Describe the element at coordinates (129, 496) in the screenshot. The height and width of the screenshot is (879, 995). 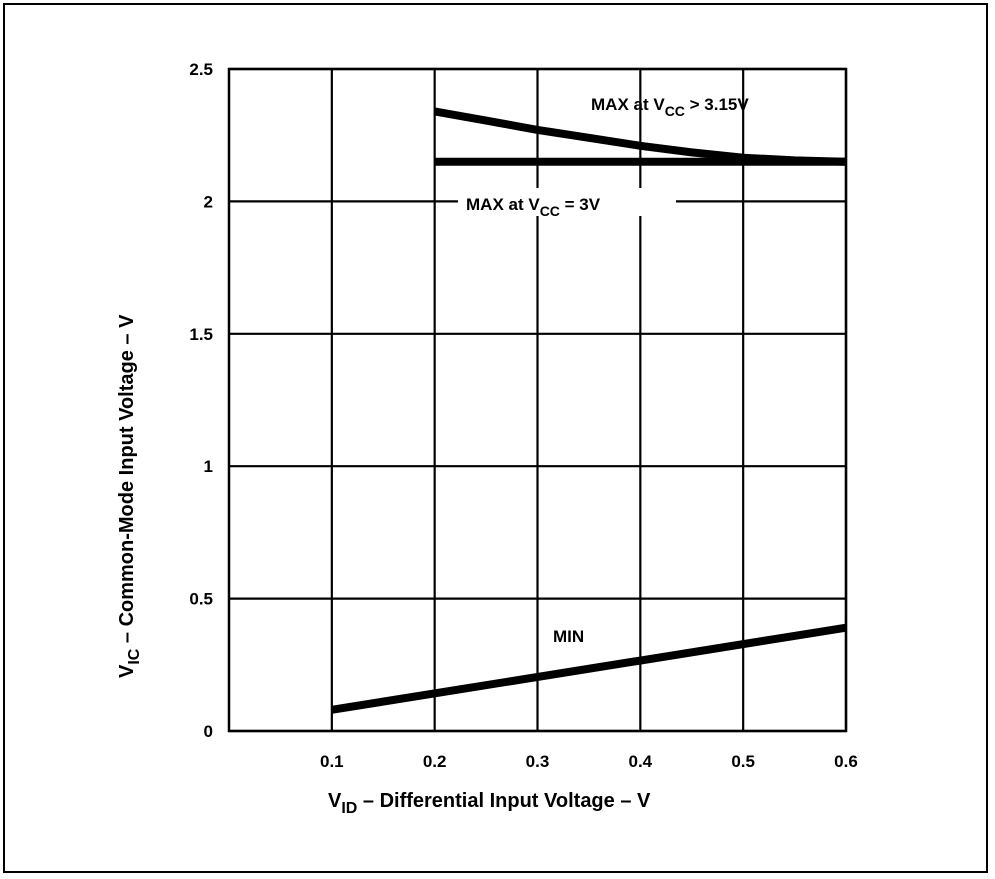
I see `y-axis-title: VIC – Common-Mode Input Voltage – V` at that location.